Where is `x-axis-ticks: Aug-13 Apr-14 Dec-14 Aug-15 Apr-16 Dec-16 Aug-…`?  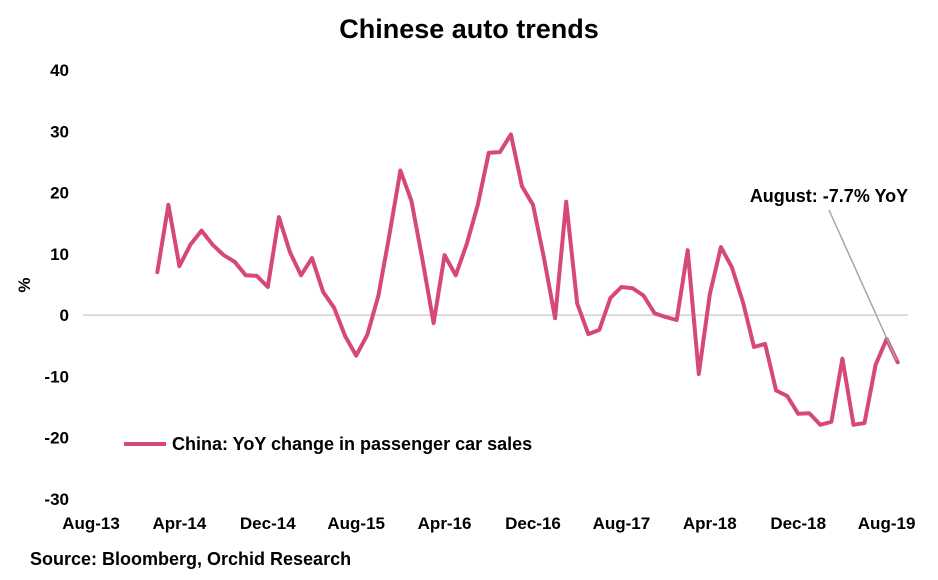 x-axis-ticks: Aug-13 Apr-14 Dec-14 Aug-15 Apr-16 Dec-16 Aug-… is located at coordinates (488, 523).